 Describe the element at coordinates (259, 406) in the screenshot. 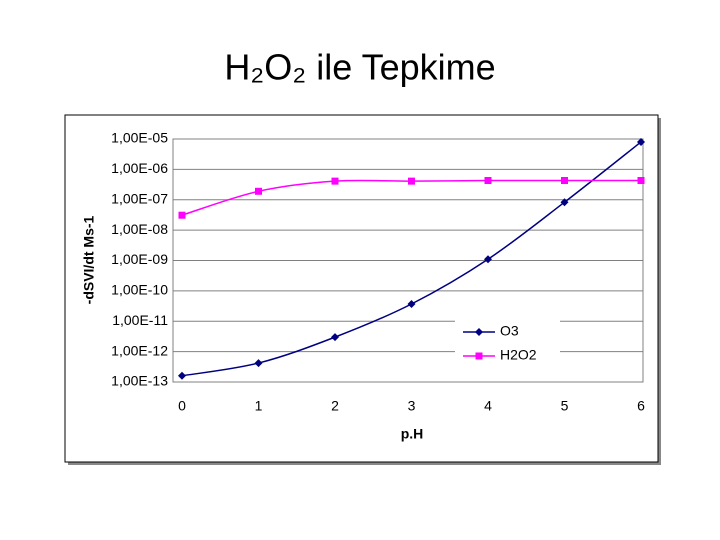

I see `x-tick-label: 1` at that location.